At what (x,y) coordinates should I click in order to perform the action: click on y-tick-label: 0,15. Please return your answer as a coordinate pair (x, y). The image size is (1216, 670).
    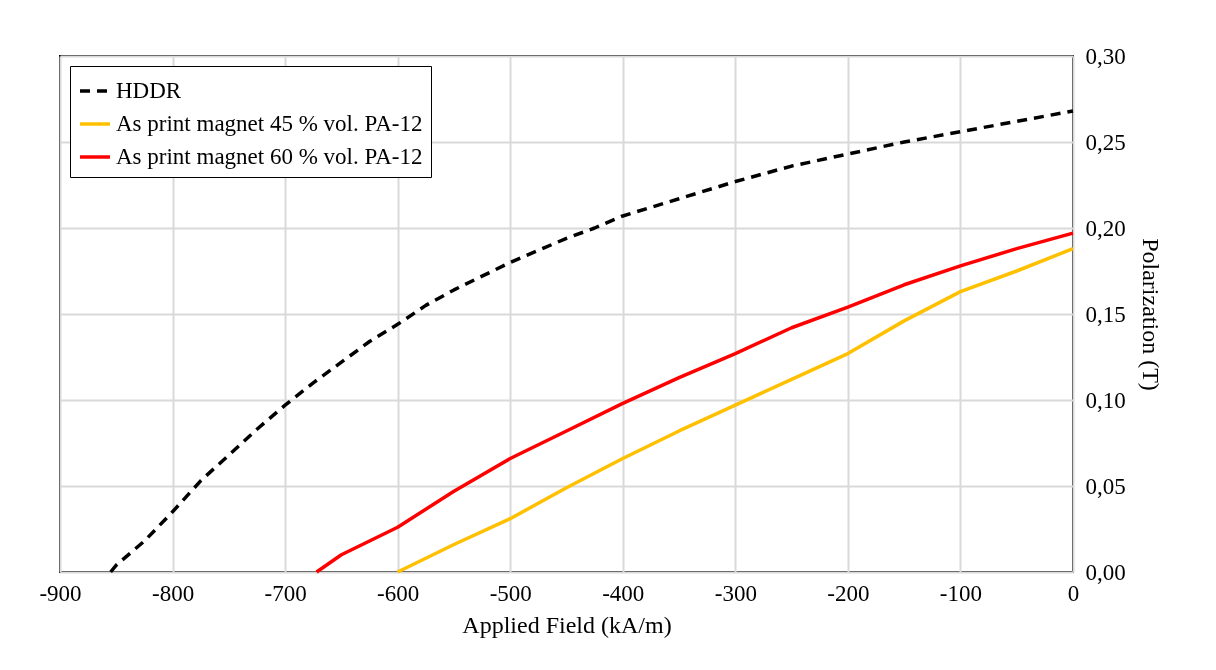
    Looking at the image, I should click on (1105, 314).